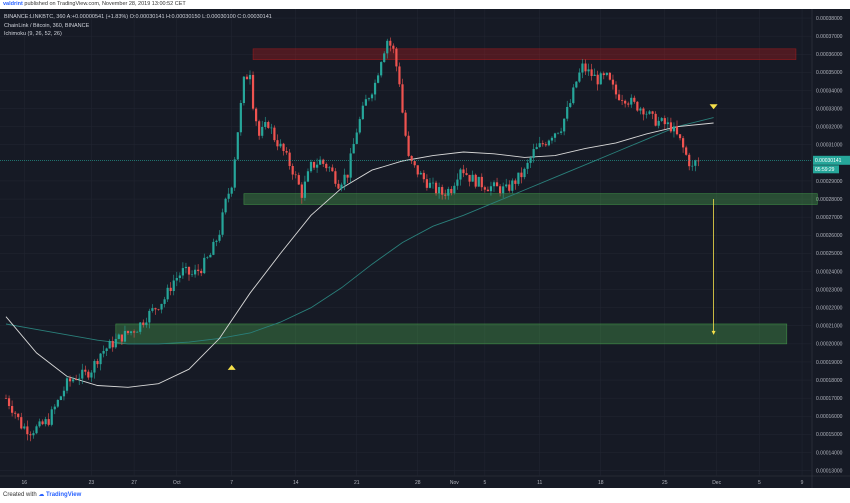 This screenshot has height=503, width=850. Describe the element at coordinates (530, 199) in the screenshot. I see `support-zone` at that location.